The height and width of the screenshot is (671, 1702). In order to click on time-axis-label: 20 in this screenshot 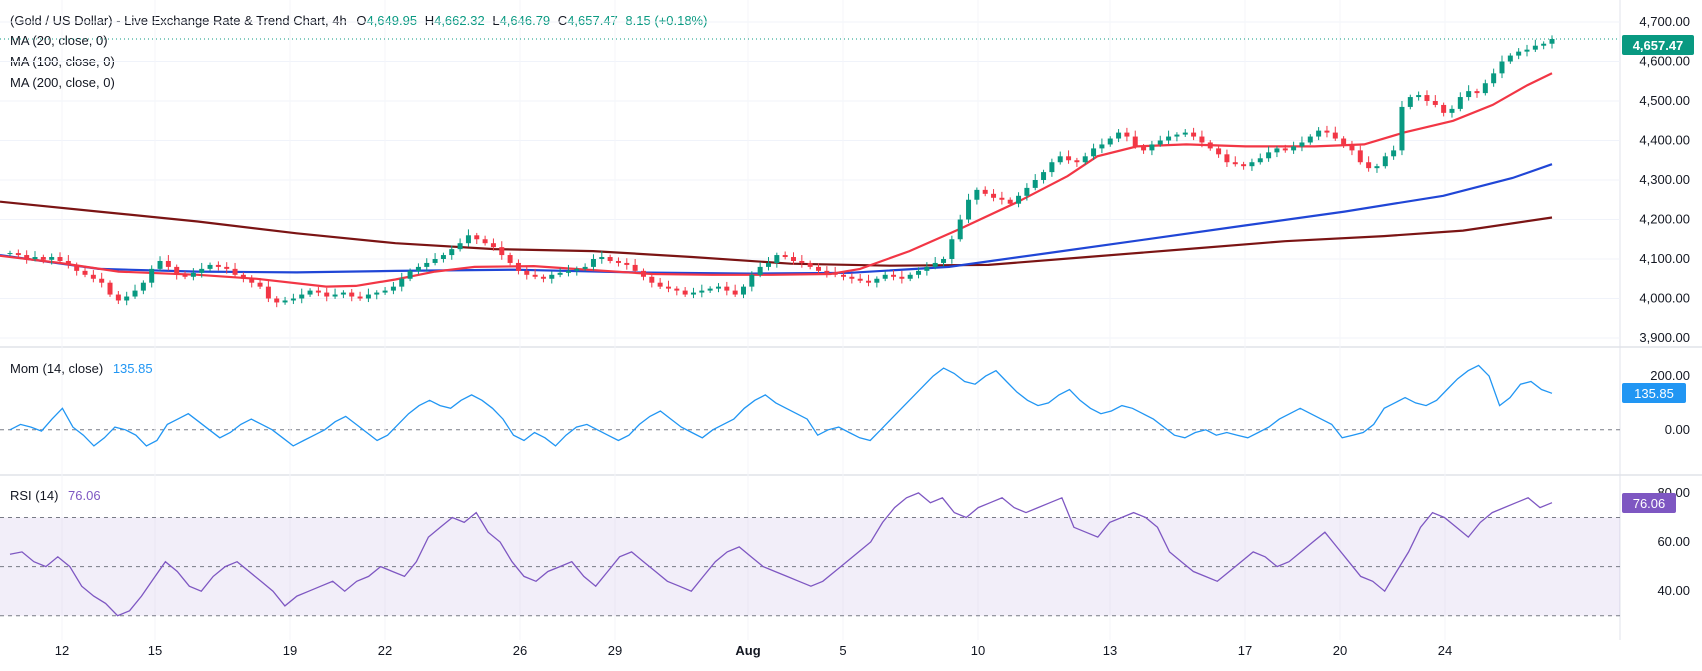, I will do `click(1340, 650)`.